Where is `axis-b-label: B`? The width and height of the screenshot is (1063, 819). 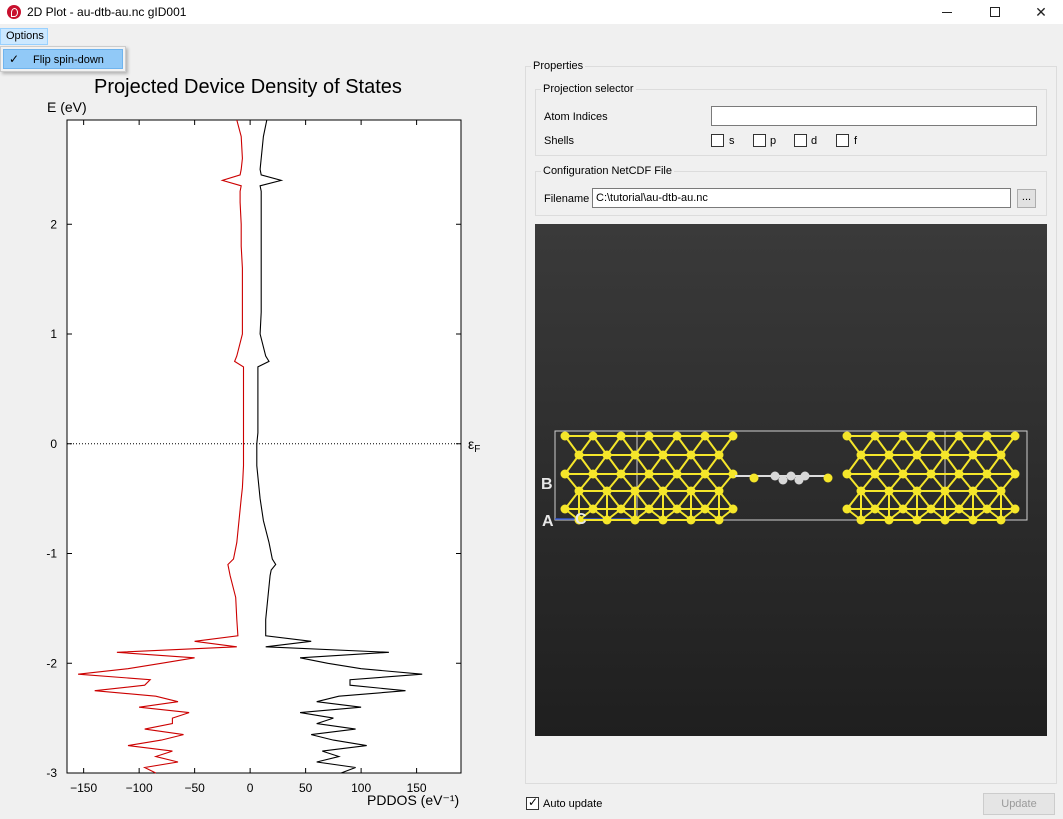
axis-b-label: B is located at coordinates (547, 484).